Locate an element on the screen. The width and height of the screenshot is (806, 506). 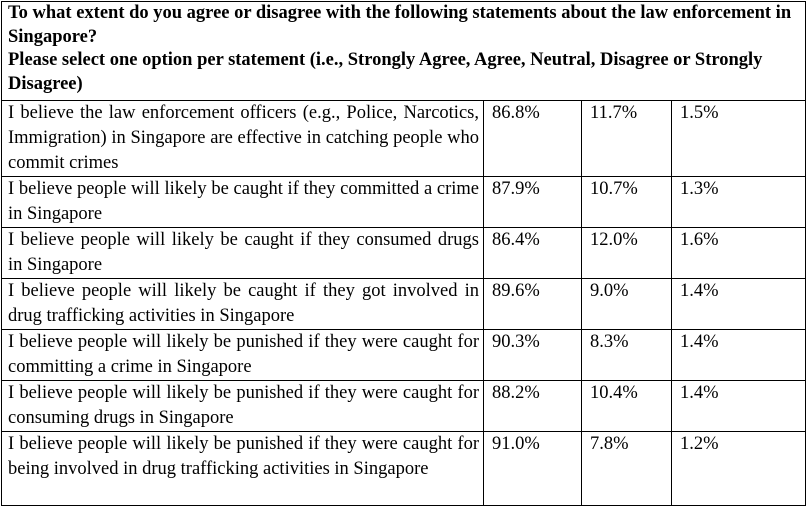
value-cell: 87.9% is located at coordinates (532, 202).